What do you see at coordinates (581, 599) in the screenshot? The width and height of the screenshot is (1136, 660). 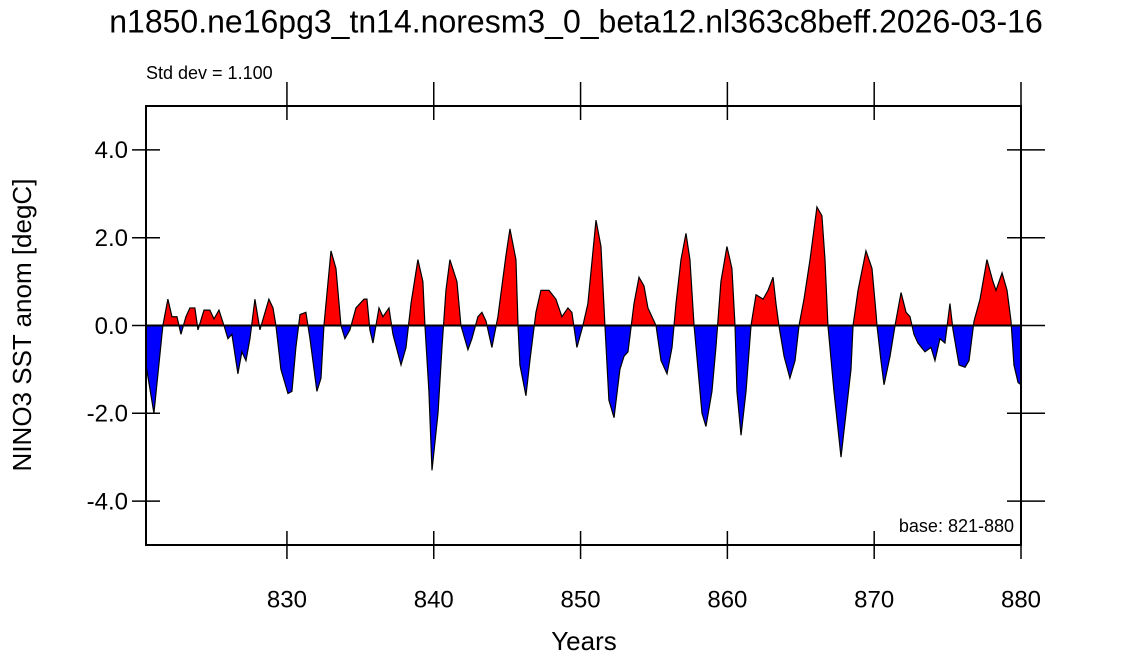 I see `x-tick-label: 850` at bounding box center [581, 599].